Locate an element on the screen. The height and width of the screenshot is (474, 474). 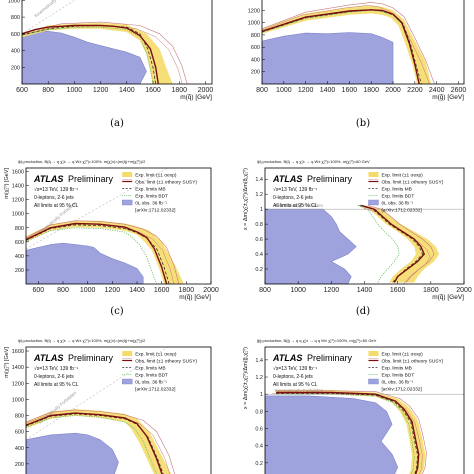
panel-caption: (c) is located at coordinates (117, 311).